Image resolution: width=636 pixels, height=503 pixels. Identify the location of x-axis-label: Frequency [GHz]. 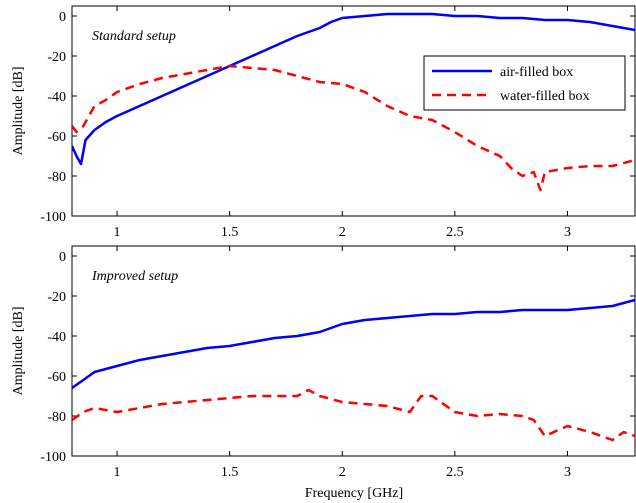
(354, 493).